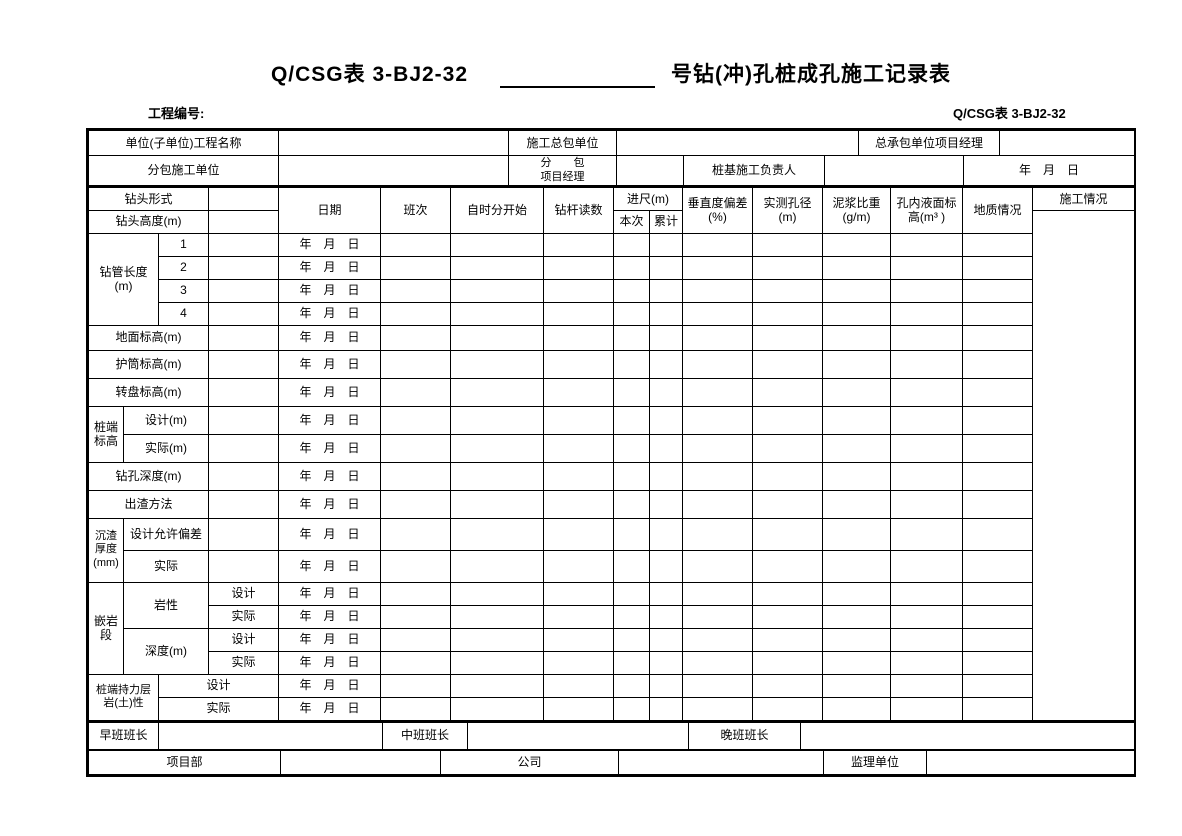 The image size is (1182, 836). What do you see at coordinates (148, 476) in the screenshot?
I see `row-label-hole-depth: 钻孔深度(m)` at bounding box center [148, 476].